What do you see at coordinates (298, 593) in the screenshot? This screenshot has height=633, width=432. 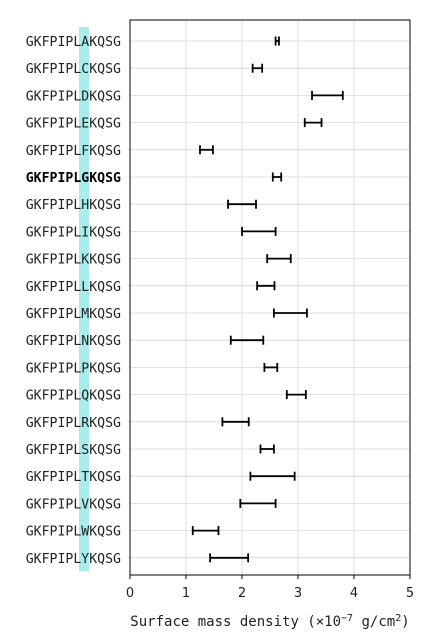 I see `x-tick-label: 3` at bounding box center [298, 593].